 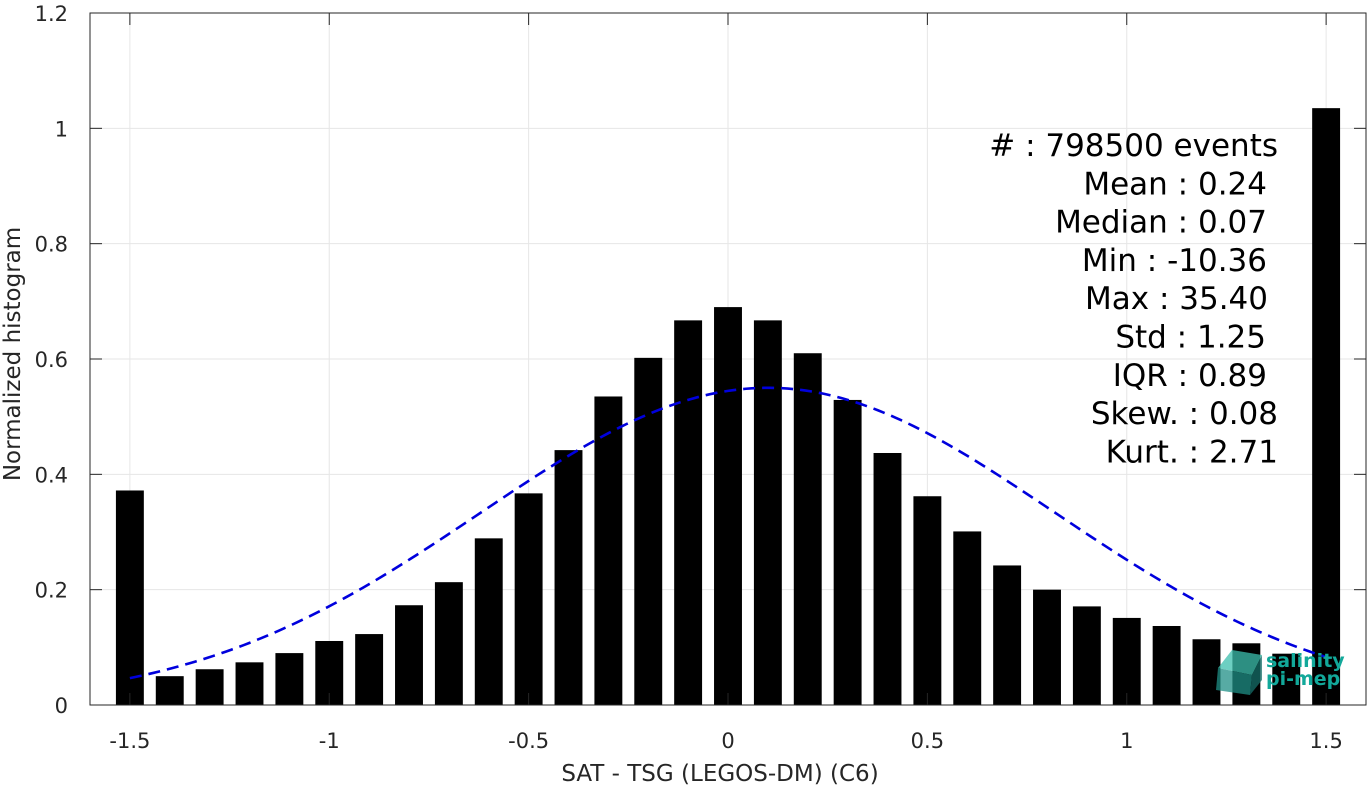 I want to click on x-tick-label: 1.5, so click(x=1325, y=741).